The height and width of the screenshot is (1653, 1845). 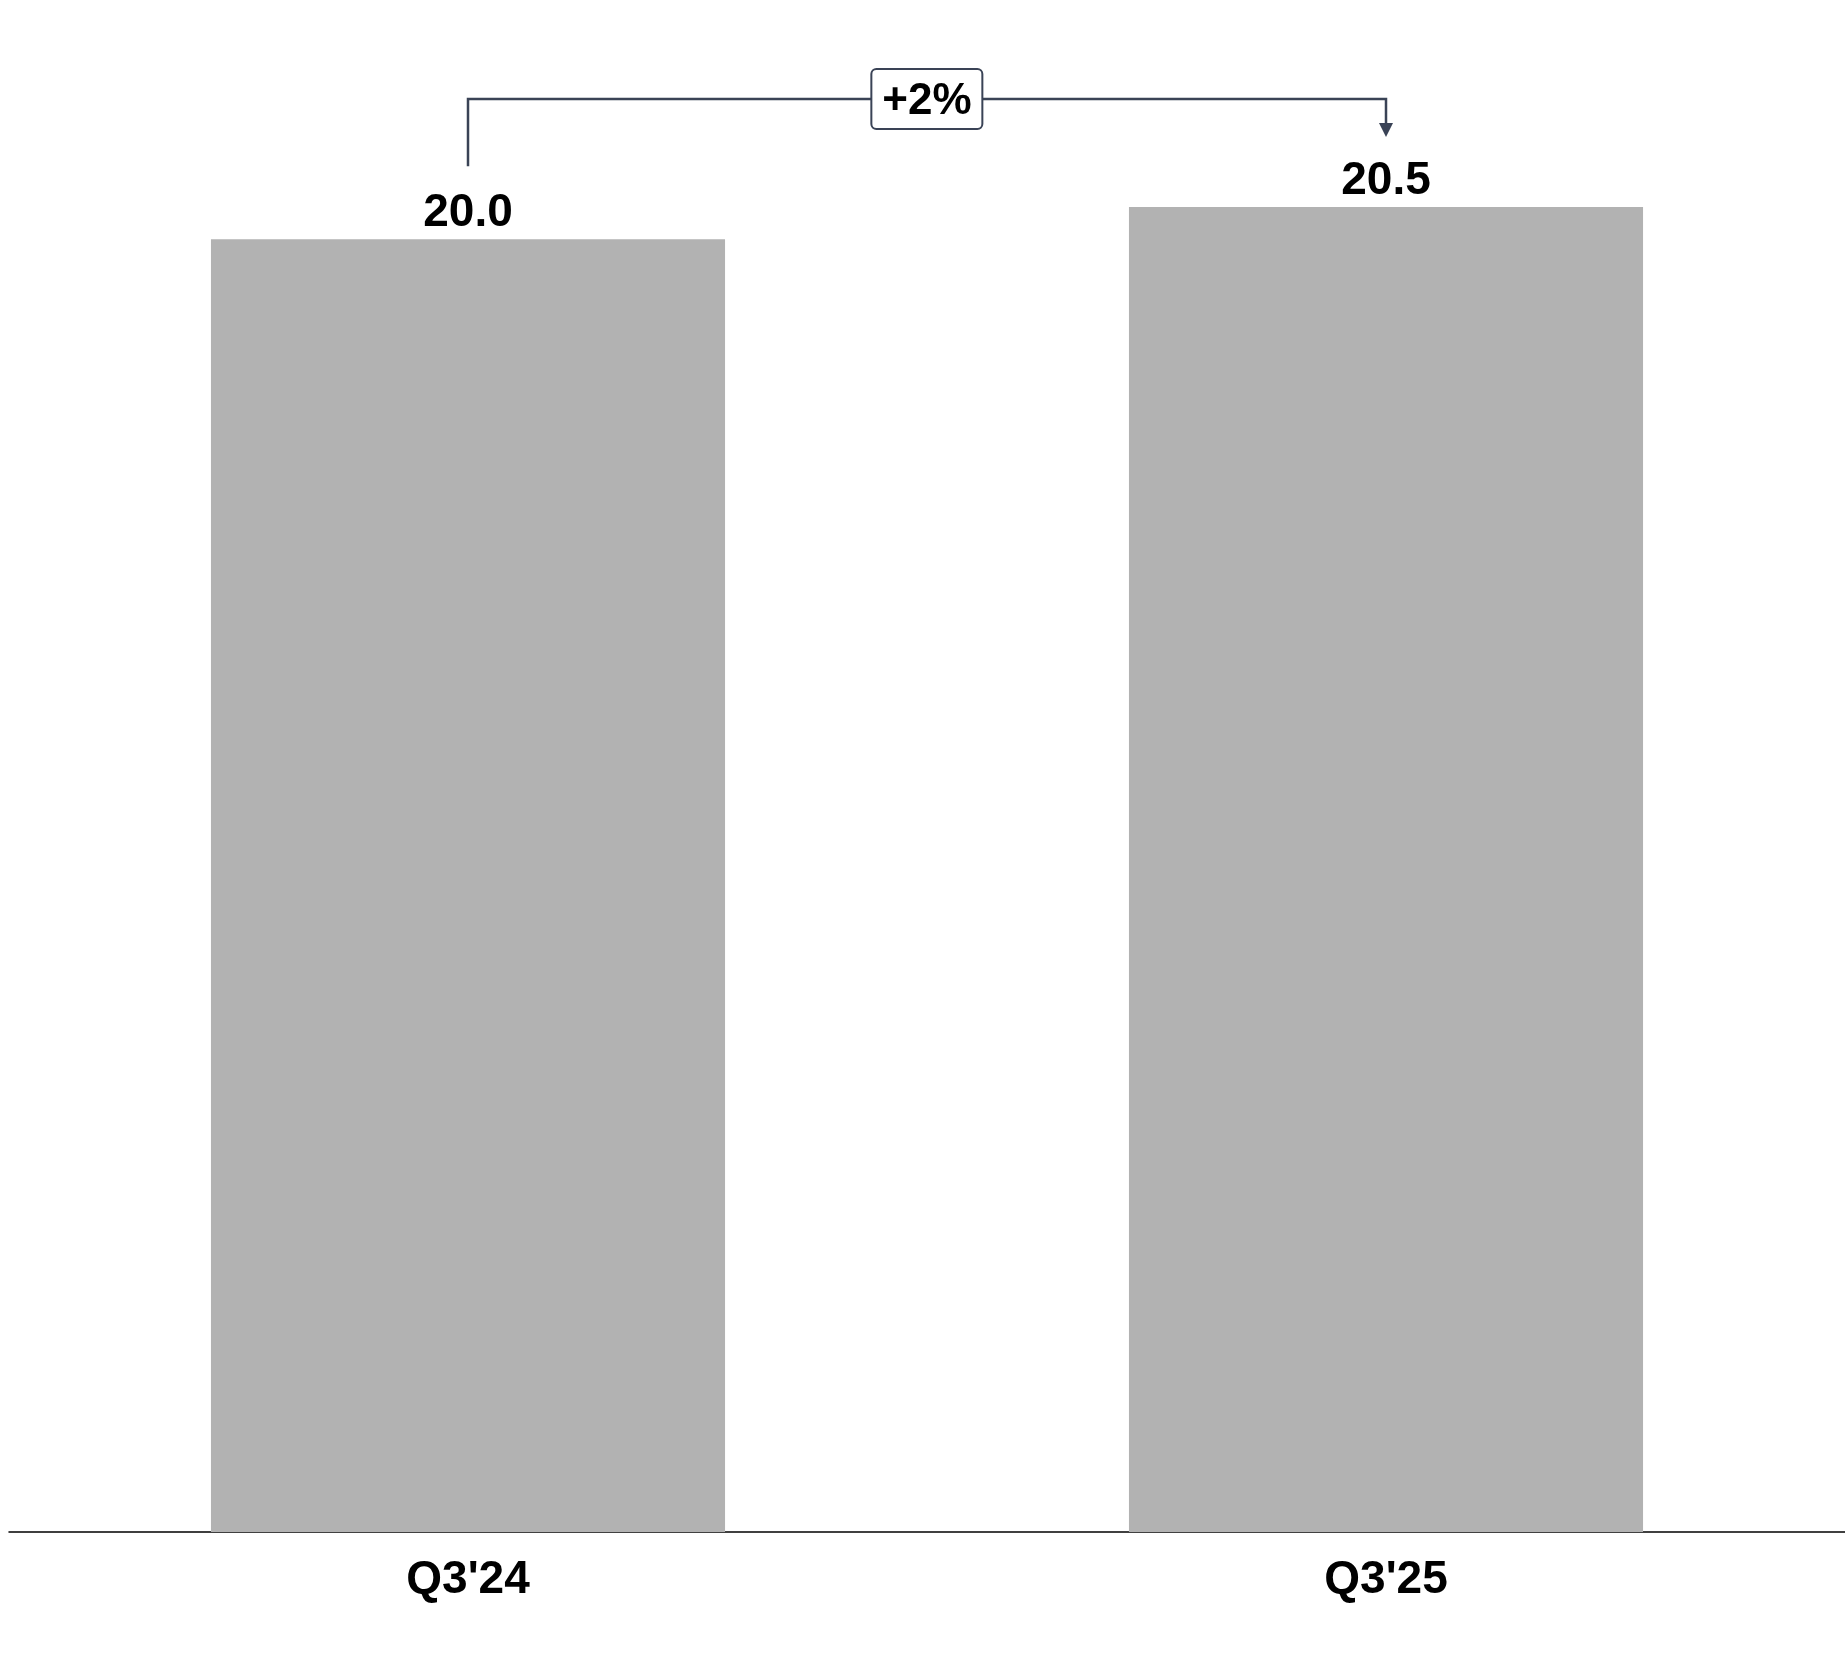 What do you see at coordinates (468, 1577) in the screenshot?
I see `x-tick-label: Q3'24` at bounding box center [468, 1577].